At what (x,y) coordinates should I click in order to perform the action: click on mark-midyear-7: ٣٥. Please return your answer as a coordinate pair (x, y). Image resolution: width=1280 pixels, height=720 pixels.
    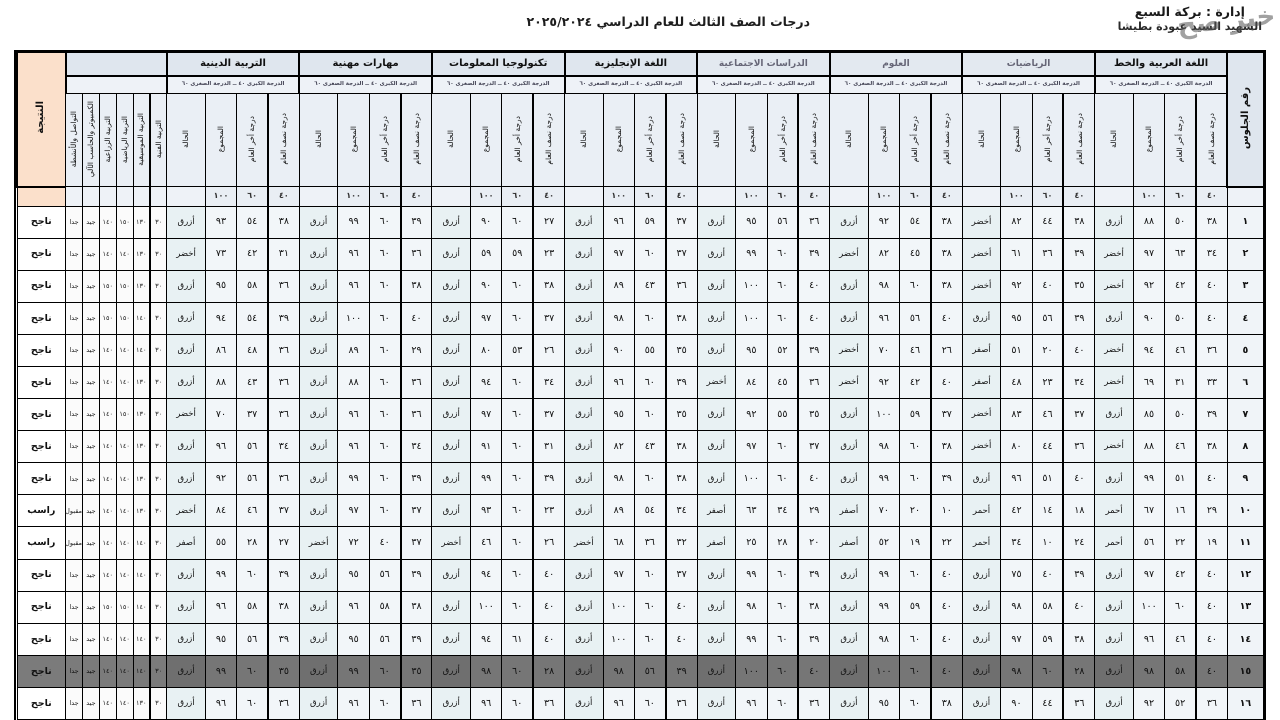
    Looking at the image, I should click on (283, 671).